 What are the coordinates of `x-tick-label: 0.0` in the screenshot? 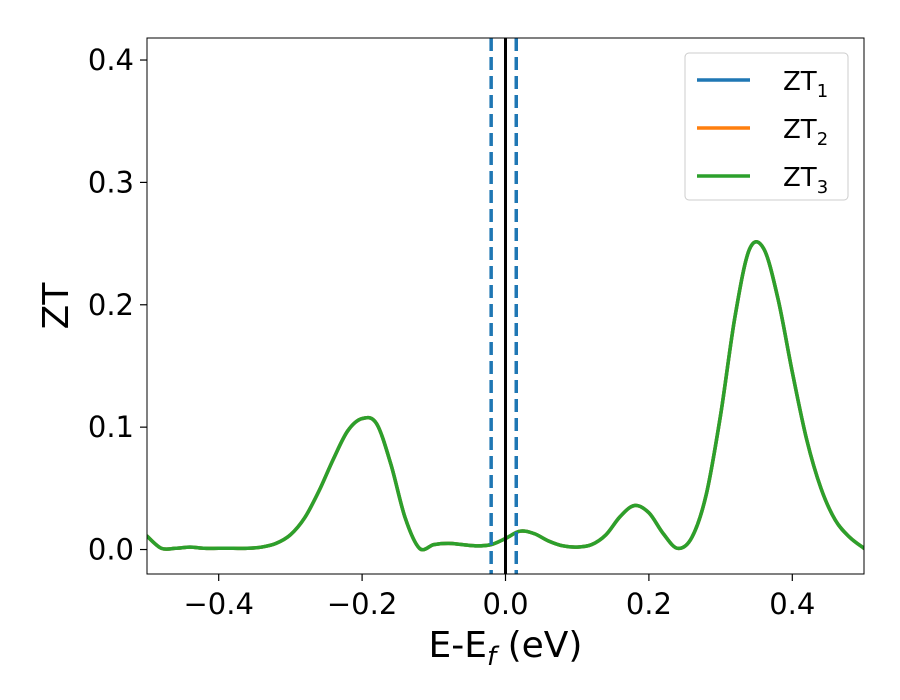 It's located at (505, 604).